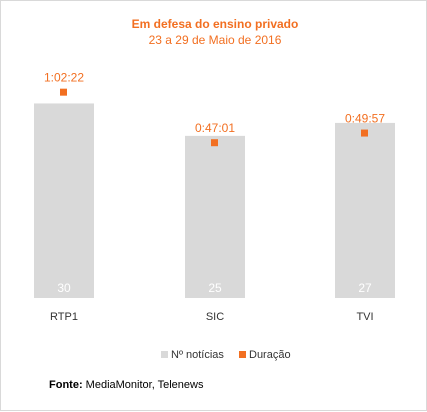 This screenshot has height=412, width=427. Describe the element at coordinates (64, 288) in the screenshot. I see `bar-value-label: 30` at that location.